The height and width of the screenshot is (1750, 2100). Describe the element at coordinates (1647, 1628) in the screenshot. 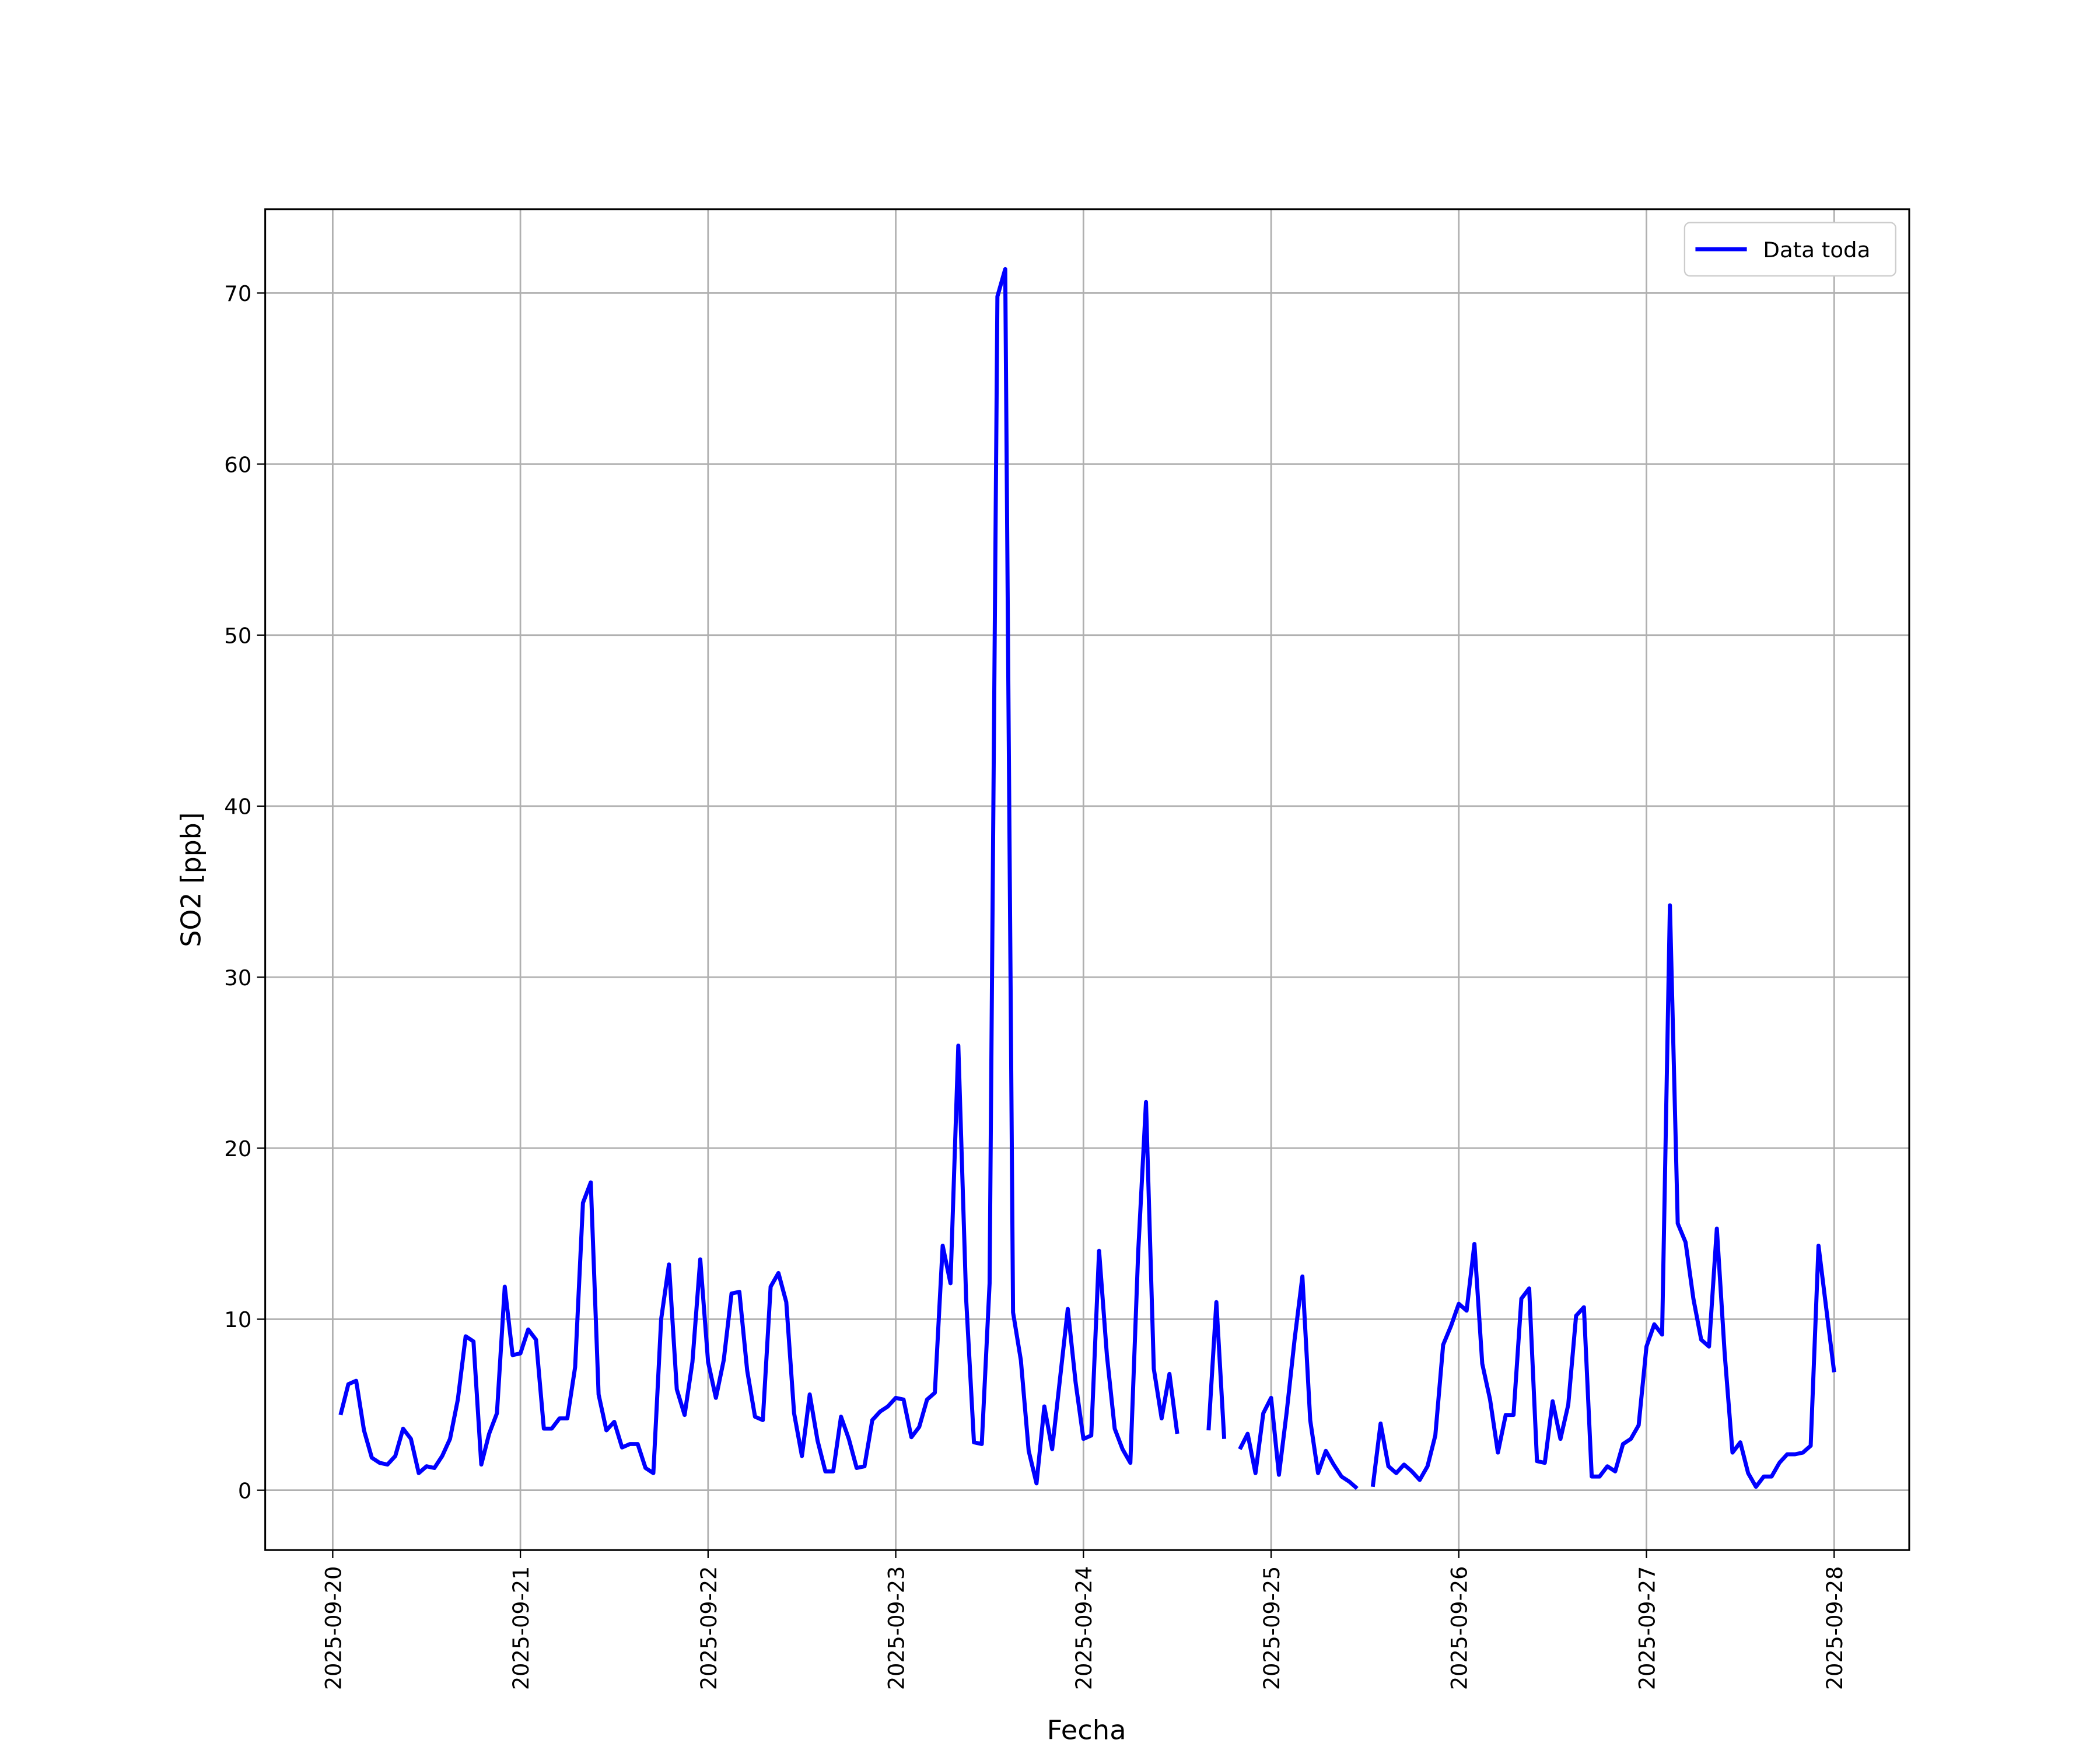

I see `x-tick-label: 2025-09-27` at that location.